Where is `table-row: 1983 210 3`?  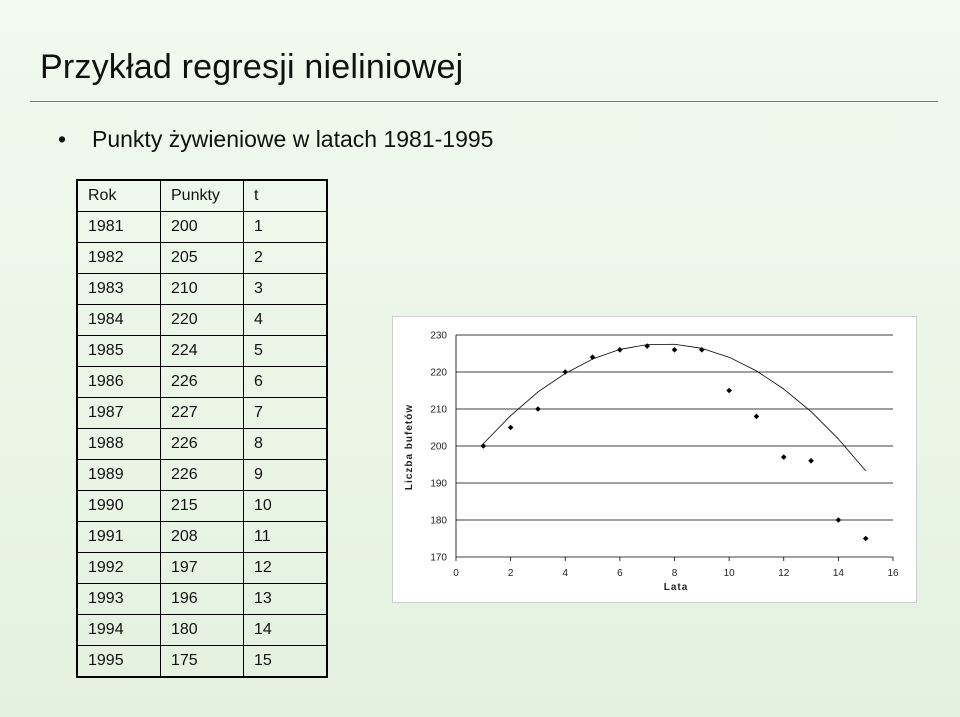 table-row: 1983 210 3 is located at coordinates (202, 289).